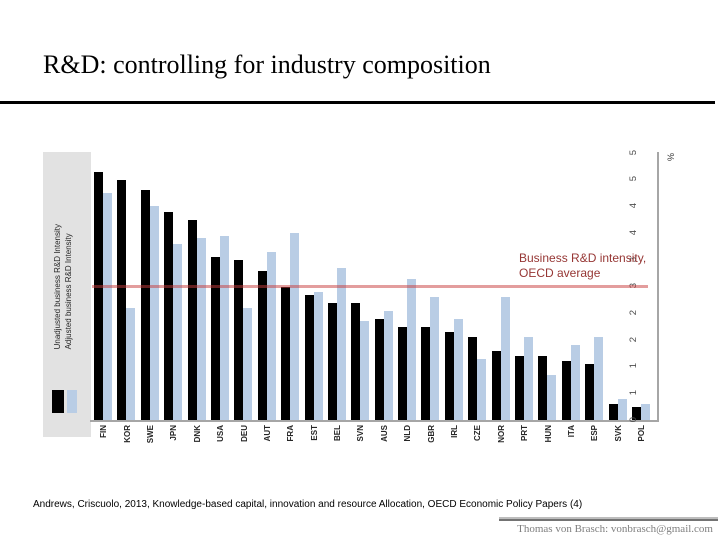  I want to click on tick-label-text: 1, so click(633, 366).